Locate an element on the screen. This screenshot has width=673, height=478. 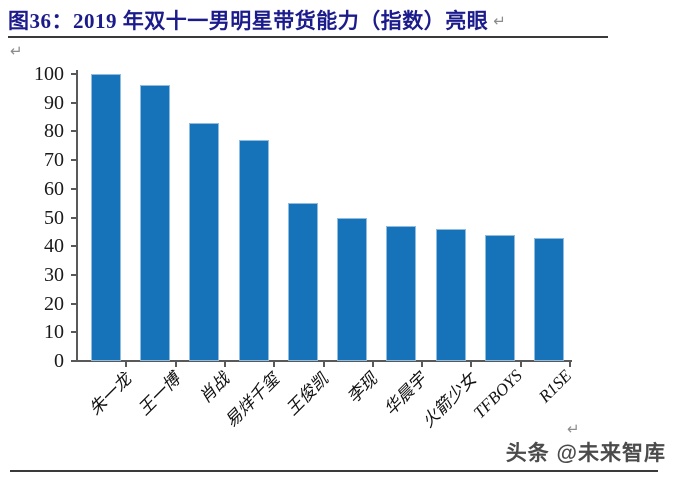
x-axis-category-label: 易烊千玺 is located at coordinates (252, 400).